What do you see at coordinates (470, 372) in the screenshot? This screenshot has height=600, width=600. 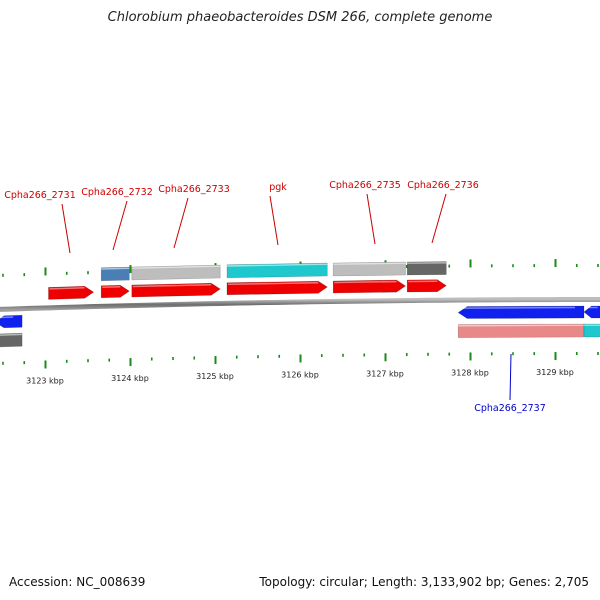 I see `axis-kbp-label: 3128 kbp` at bounding box center [470, 372].